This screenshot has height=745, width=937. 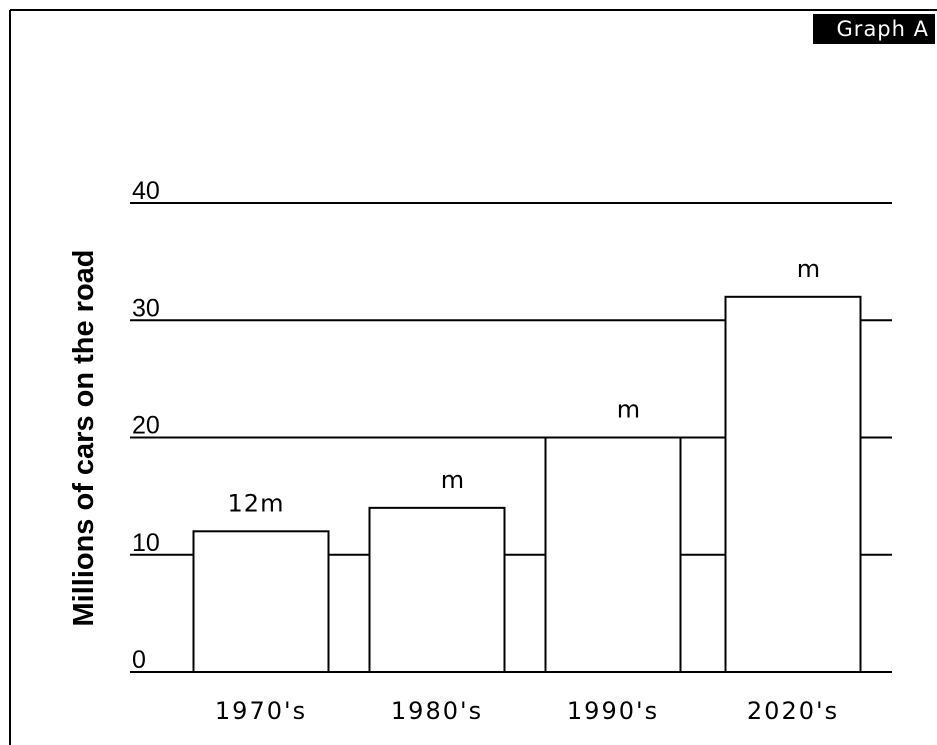 What do you see at coordinates (146, 191) in the screenshot?
I see `y-tick-label-40: 40` at bounding box center [146, 191].